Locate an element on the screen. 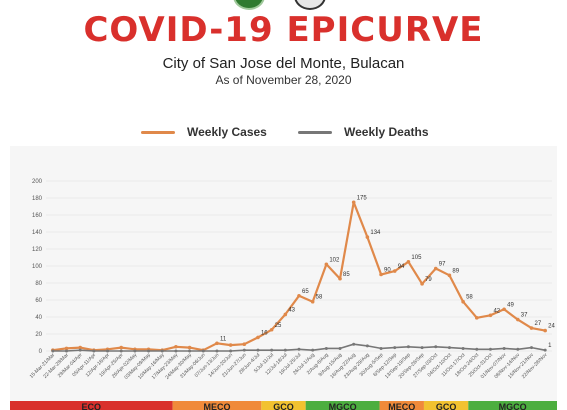  health-office-logo is located at coordinates (310, 5).